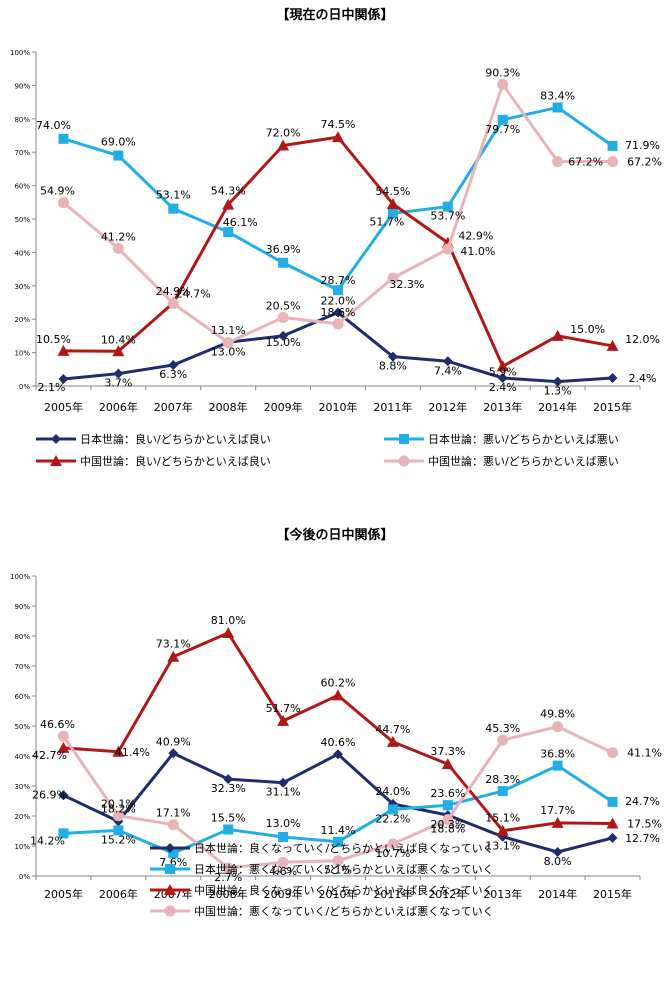 The width and height of the screenshot is (670, 997). What do you see at coordinates (557, 810) in the screenshot?
I see `data-label: 17.7%` at bounding box center [557, 810].